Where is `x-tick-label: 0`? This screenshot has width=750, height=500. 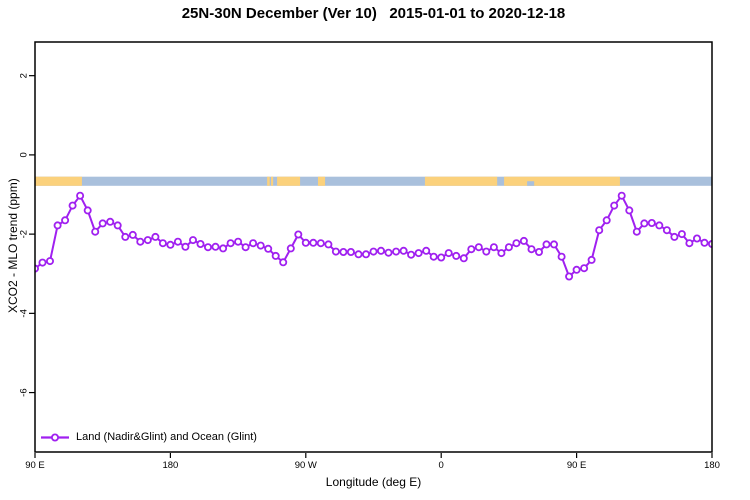
x-tick-label: 0 is located at coordinates (441, 465).